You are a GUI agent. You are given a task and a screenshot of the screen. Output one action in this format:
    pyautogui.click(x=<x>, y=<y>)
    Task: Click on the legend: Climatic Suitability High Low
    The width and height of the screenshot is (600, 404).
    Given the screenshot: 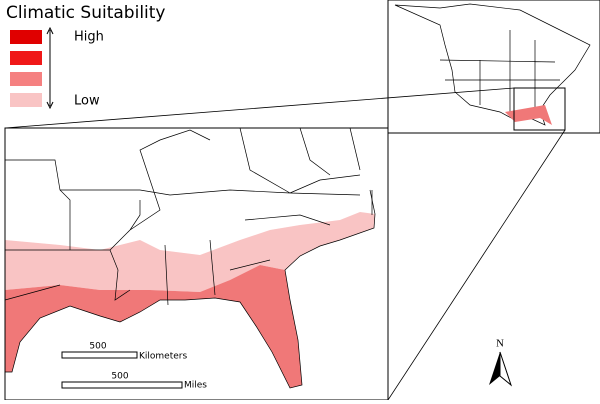 What is the action you would take?
    pyautogui.click(x=85, y=56)
    